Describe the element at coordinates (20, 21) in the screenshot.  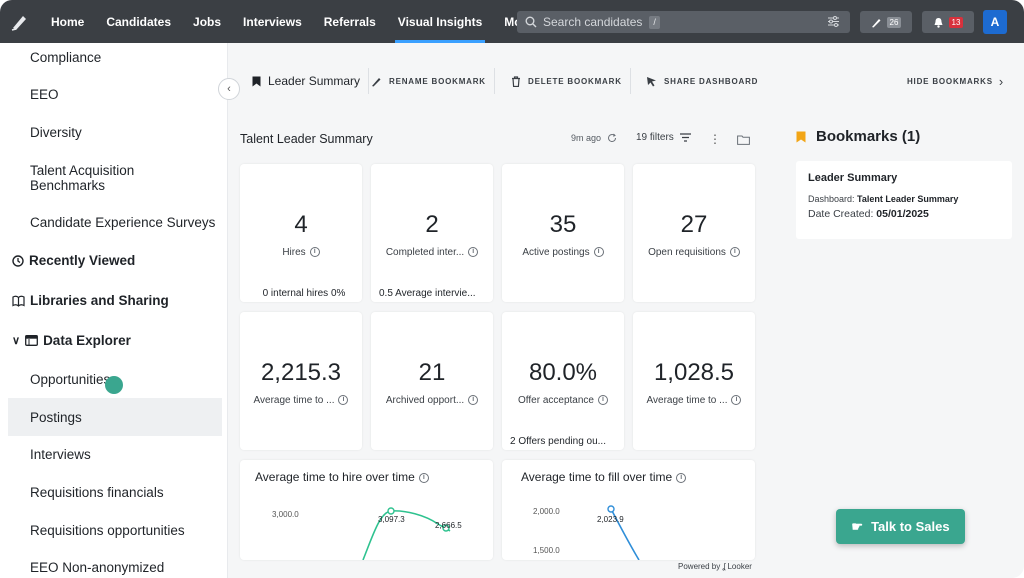
I see `app-logo` at that location.